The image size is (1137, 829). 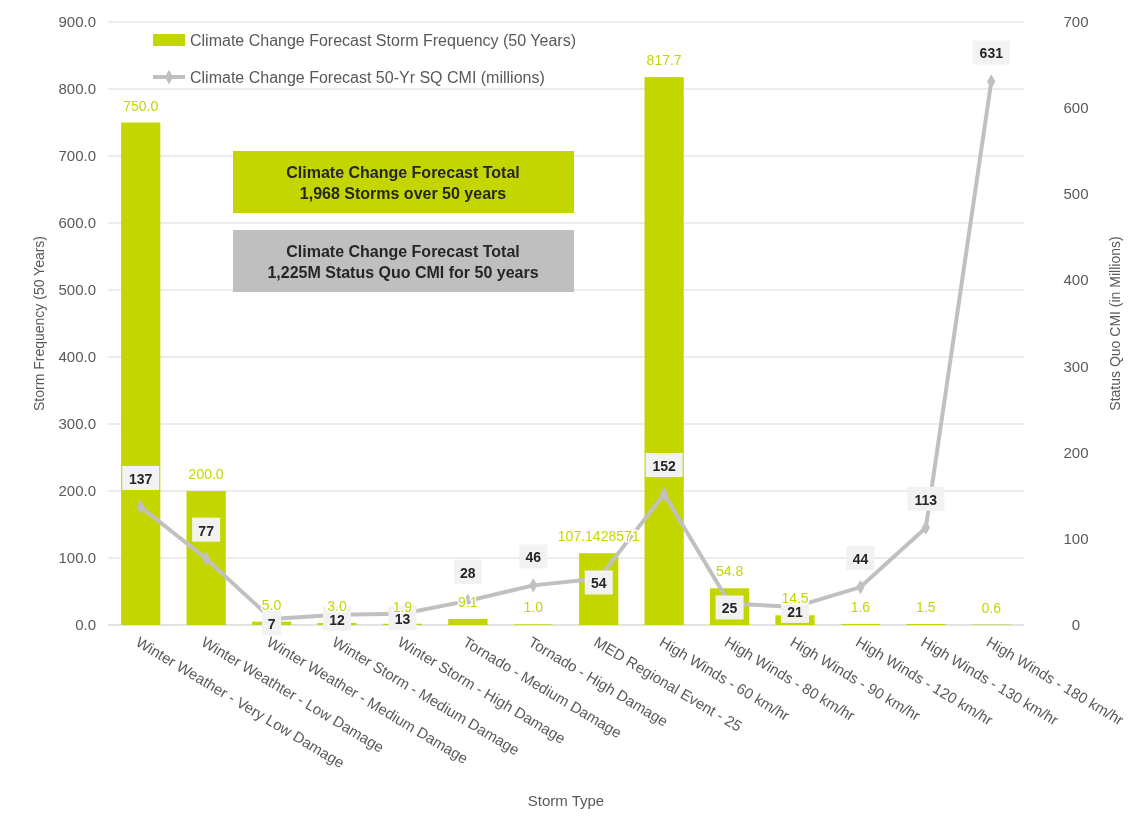 I want to click on y-tick-label: 0.0, so click(x=85, y=624).